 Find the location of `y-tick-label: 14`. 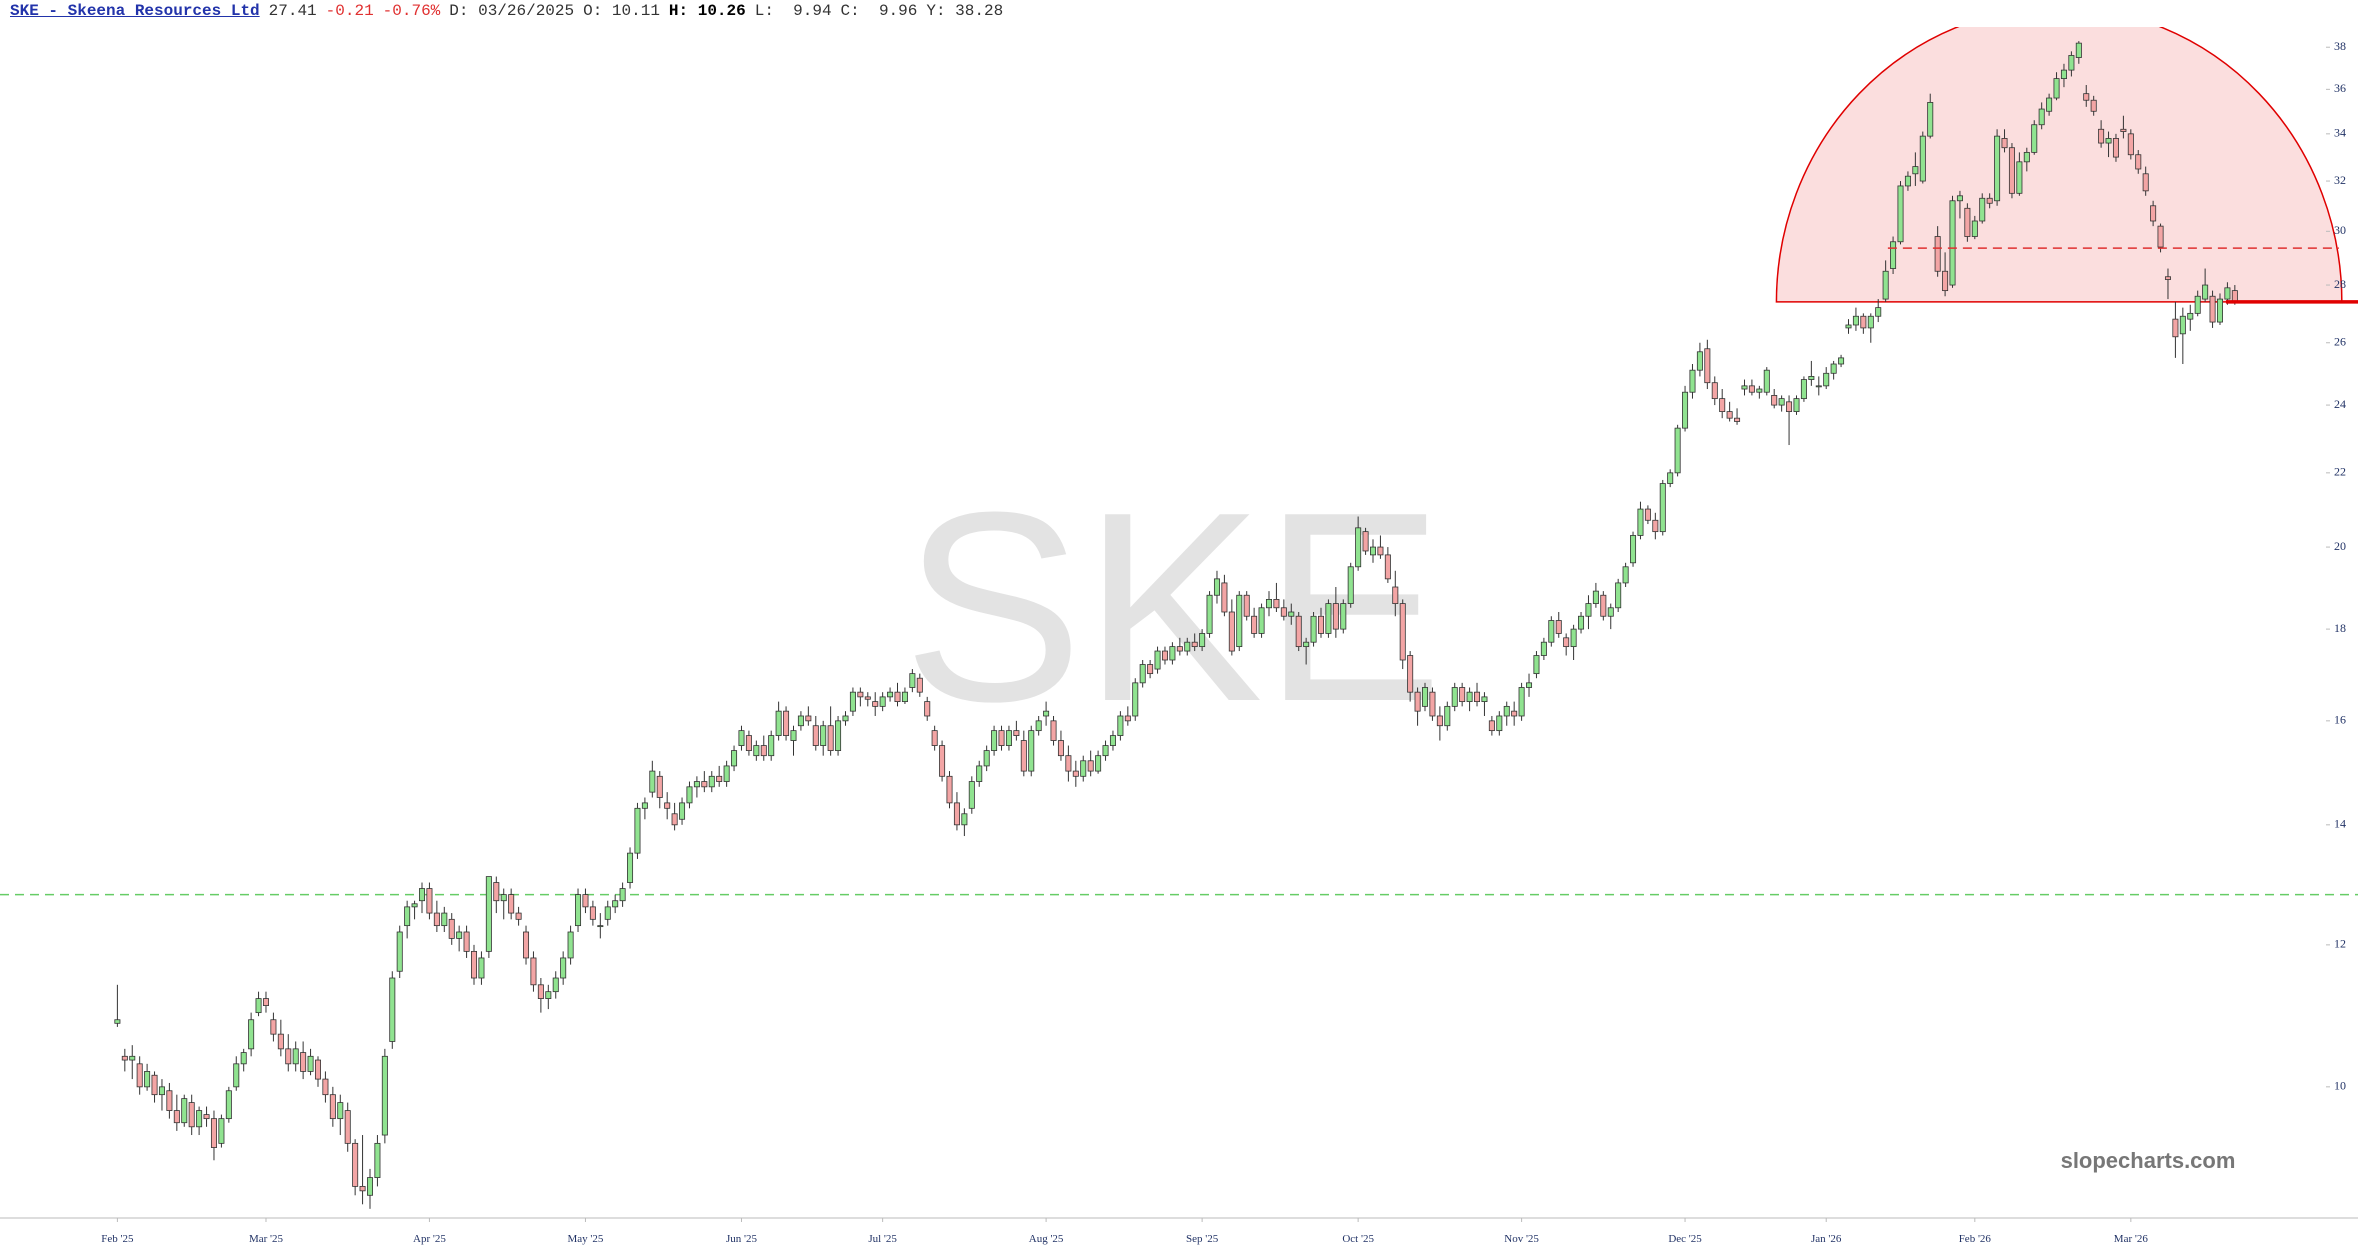

y-tick-label: 14 is located at coordinates (2340, 824).